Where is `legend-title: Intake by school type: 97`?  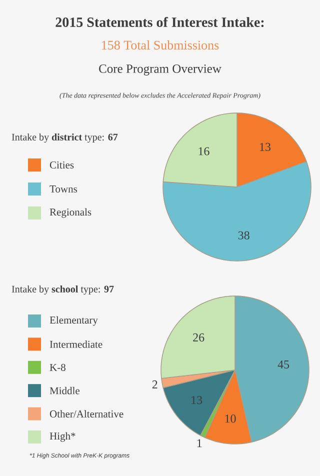 legend-title: Intake by school type: 97 is located at coordinates (63, 290).